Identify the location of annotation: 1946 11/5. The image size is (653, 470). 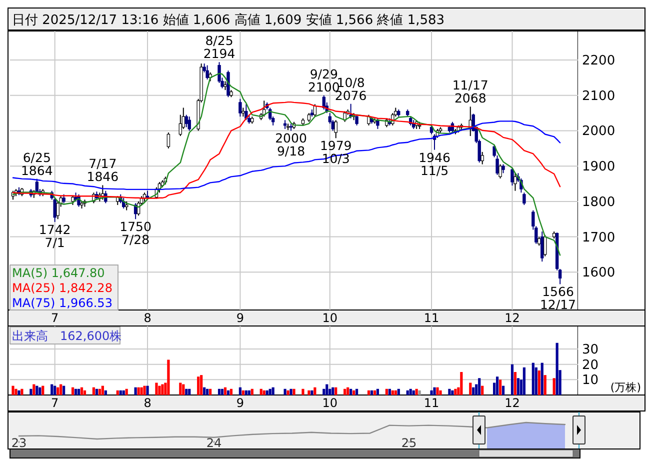
(434, 164).